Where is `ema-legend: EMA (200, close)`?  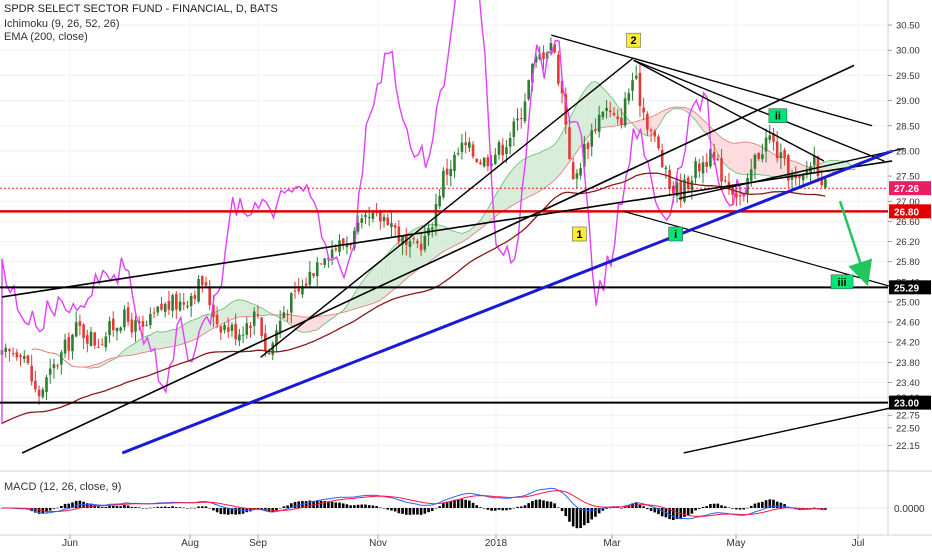 ema-legend: EMA (200, close) is located at coordinates (46, 37).